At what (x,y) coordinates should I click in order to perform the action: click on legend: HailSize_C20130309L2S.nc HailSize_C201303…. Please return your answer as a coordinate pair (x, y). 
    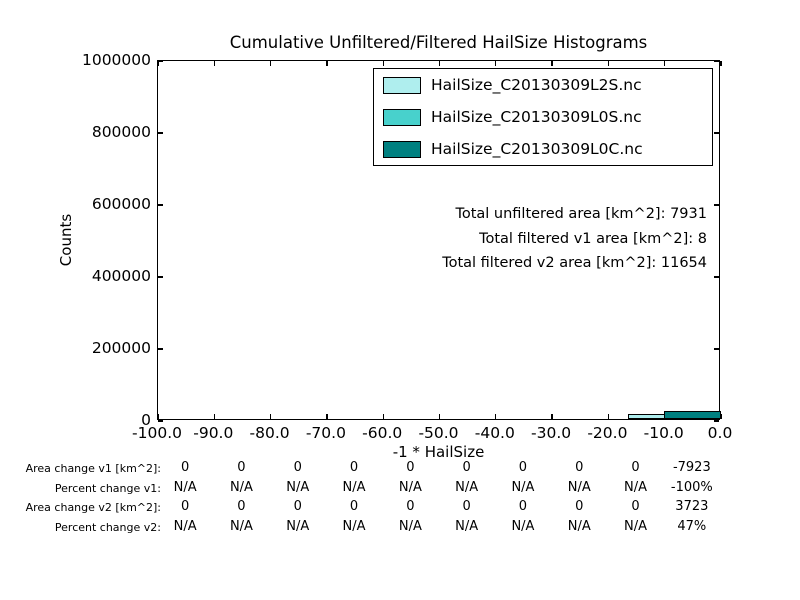
    Looking at the image, I should click on (543, 117).